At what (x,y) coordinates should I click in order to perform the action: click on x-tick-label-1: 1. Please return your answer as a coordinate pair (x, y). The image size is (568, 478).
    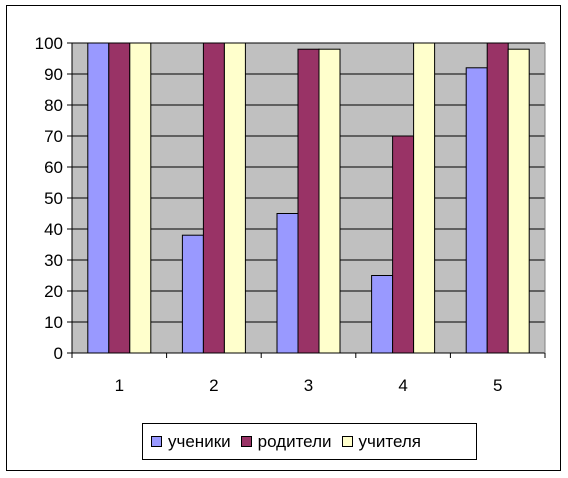
    Looking at the image, I should click on (119, 385).